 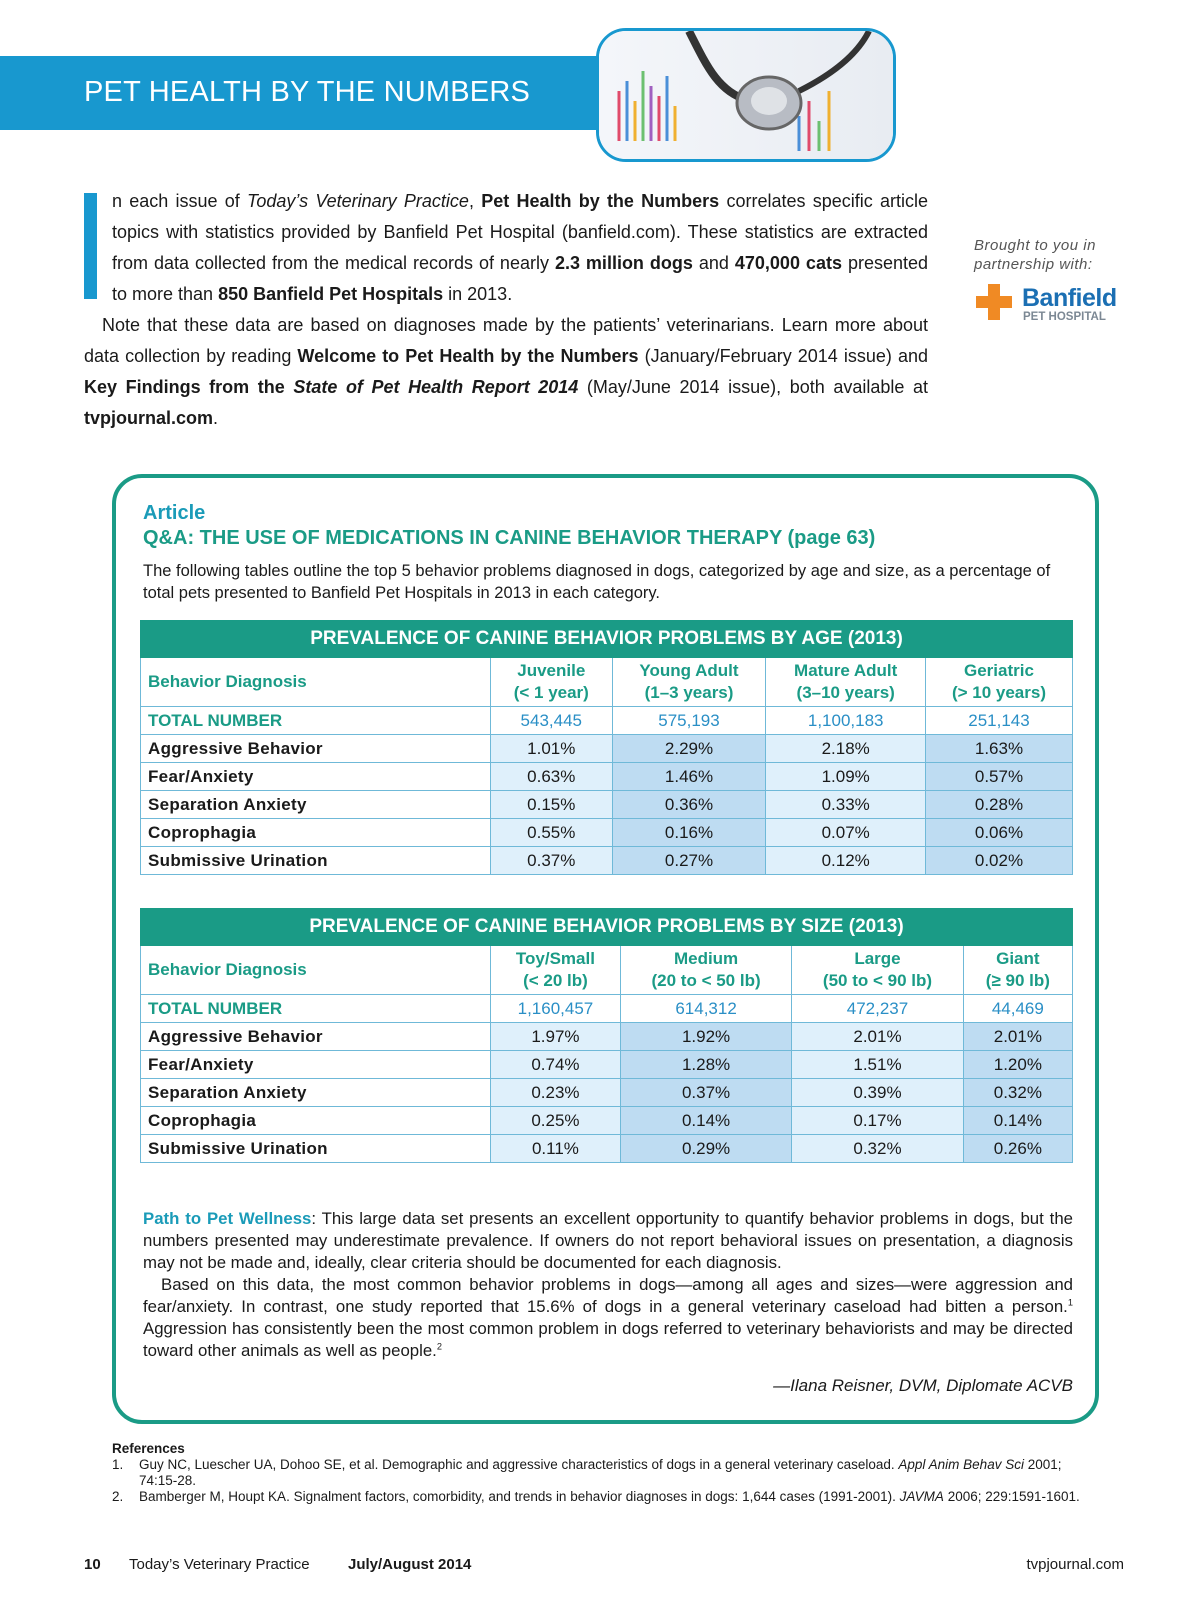 I want to click on column-header-line: Large, so click(x=877, y=958).